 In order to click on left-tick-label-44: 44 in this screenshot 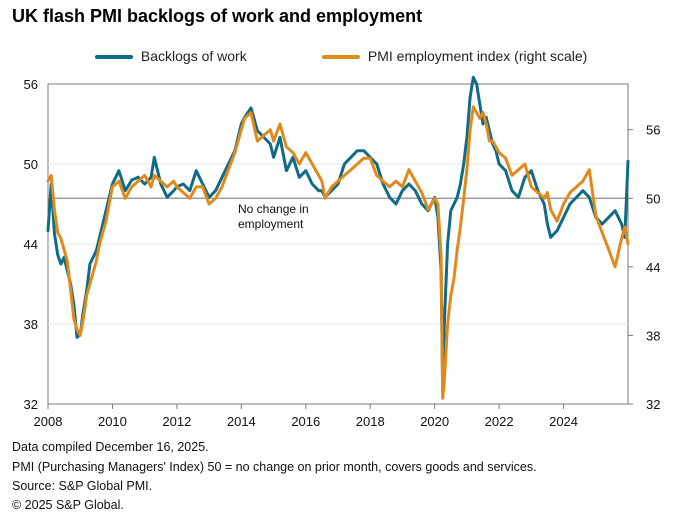, I will do `click(31, 244)`.